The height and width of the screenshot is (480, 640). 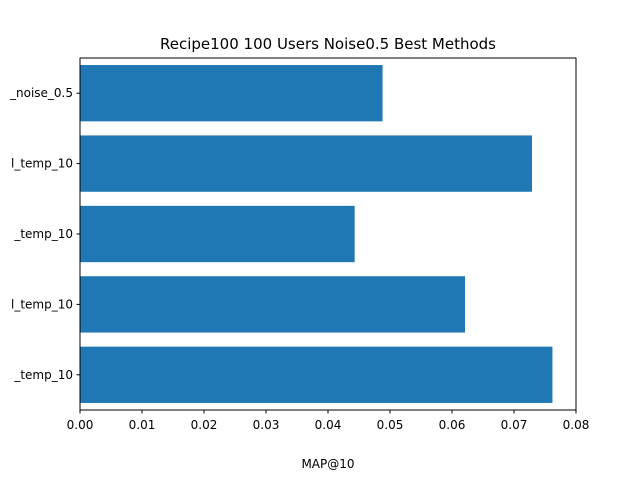 What do you see at coordinates (452, 425) in the screenshot?
I see `x-tick-label-6: 0.06` at bounding box center [452, 425].